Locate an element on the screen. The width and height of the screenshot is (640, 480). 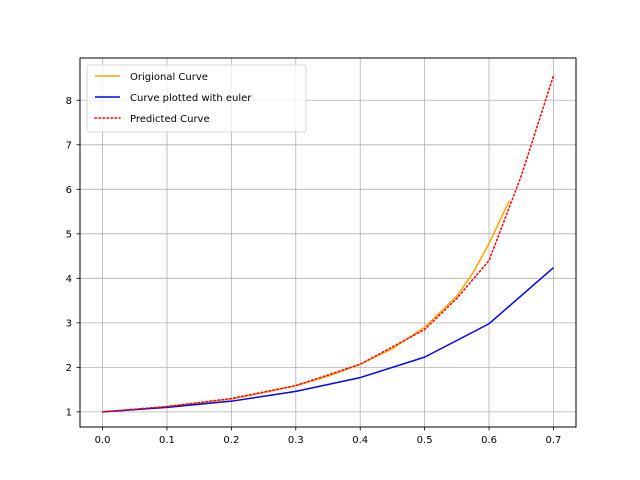
y-tick-label: 8 is located at coordinates (69, 101).